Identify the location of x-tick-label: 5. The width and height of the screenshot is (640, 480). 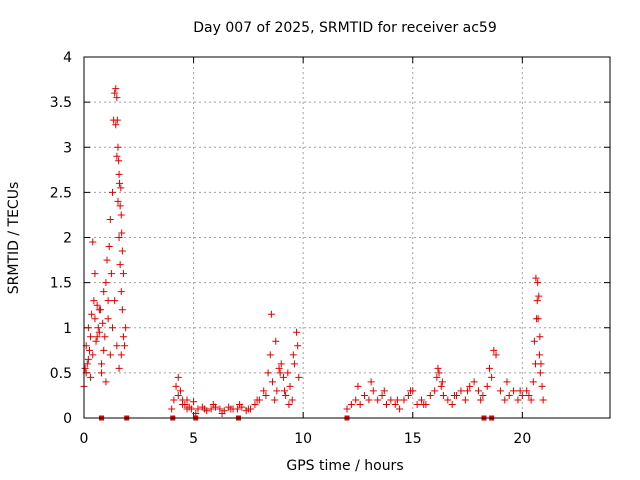
(193, 439).